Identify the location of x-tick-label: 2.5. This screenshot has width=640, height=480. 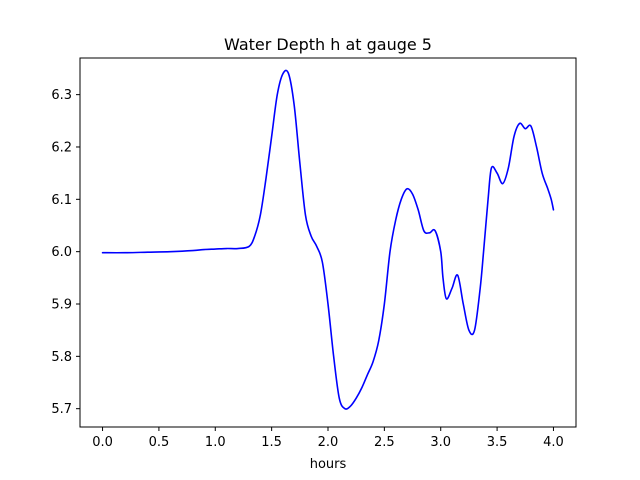
(384, 442).